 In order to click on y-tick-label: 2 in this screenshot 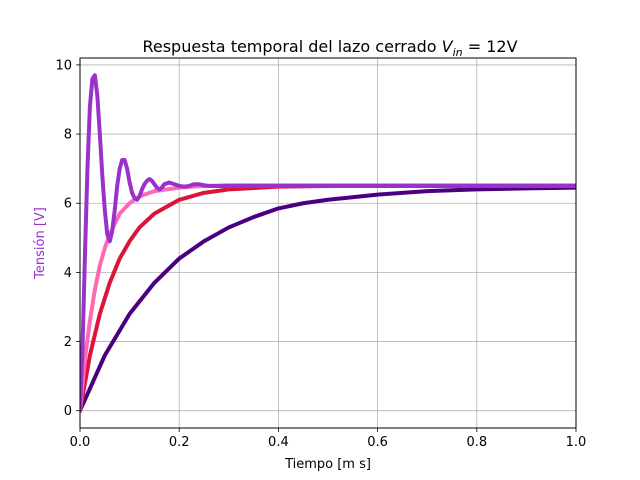, I will do `click(68, 342)`.